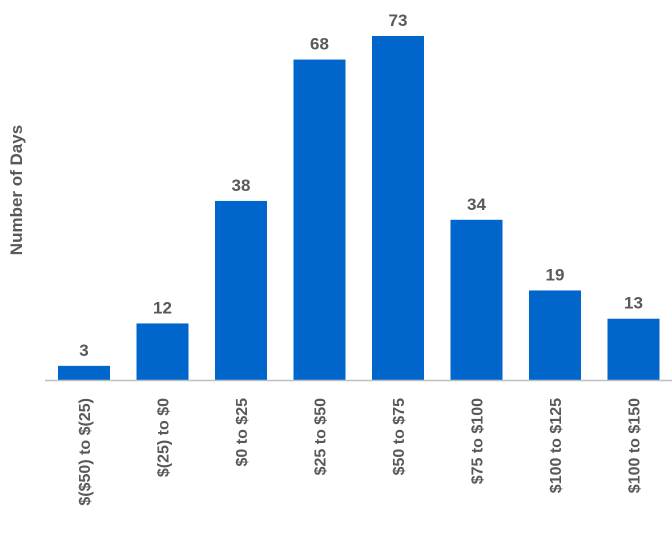 Image resolution: width=672 pixels, height=555 pixels. Describe the element at coordinates (83, 350) in the screenshot. I see `data-label: 3` at that location.